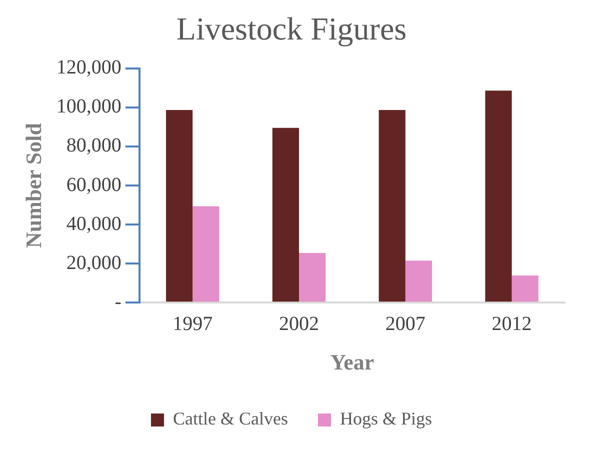 This screenshot has width=593, height=457. I want to click on y-tick-label: 80,000, so click(94, 145).